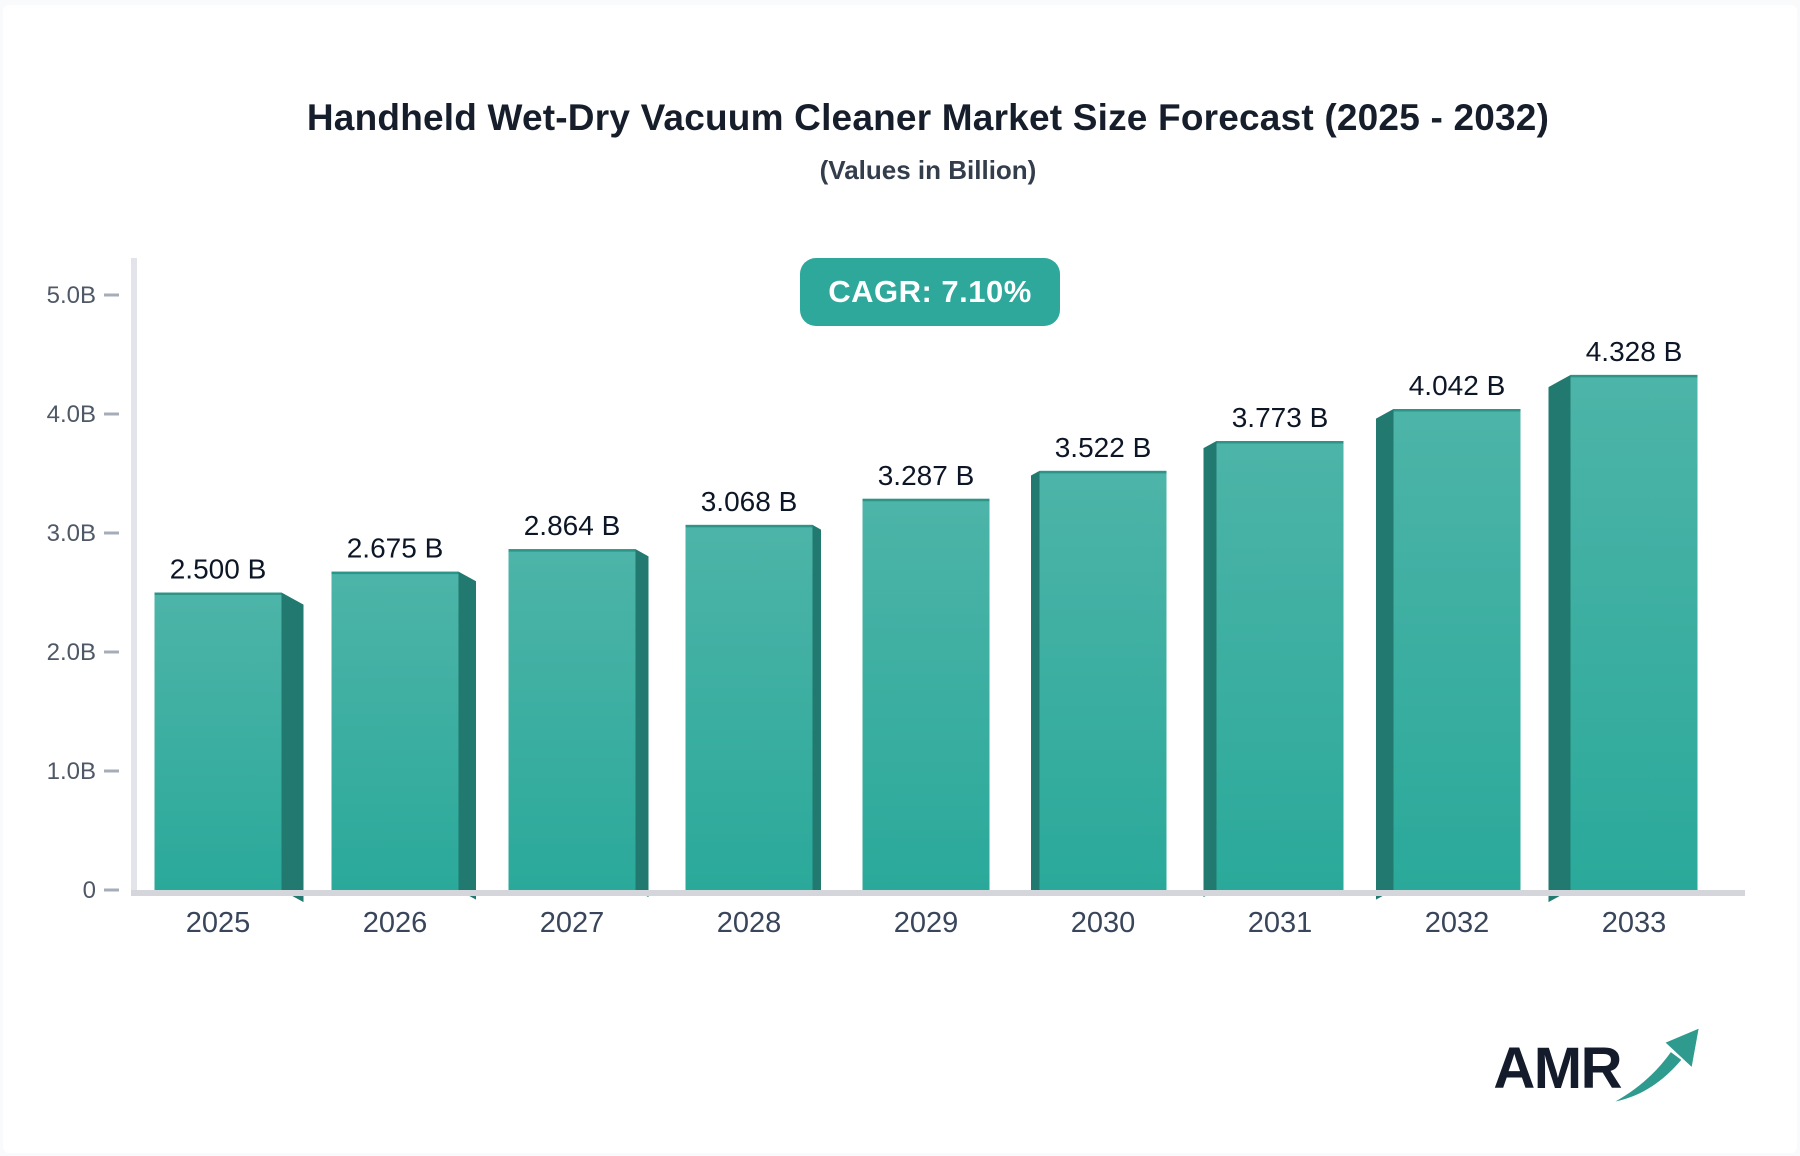  I want to click on amr-logo-text: AMR, so click(1557, 1068).